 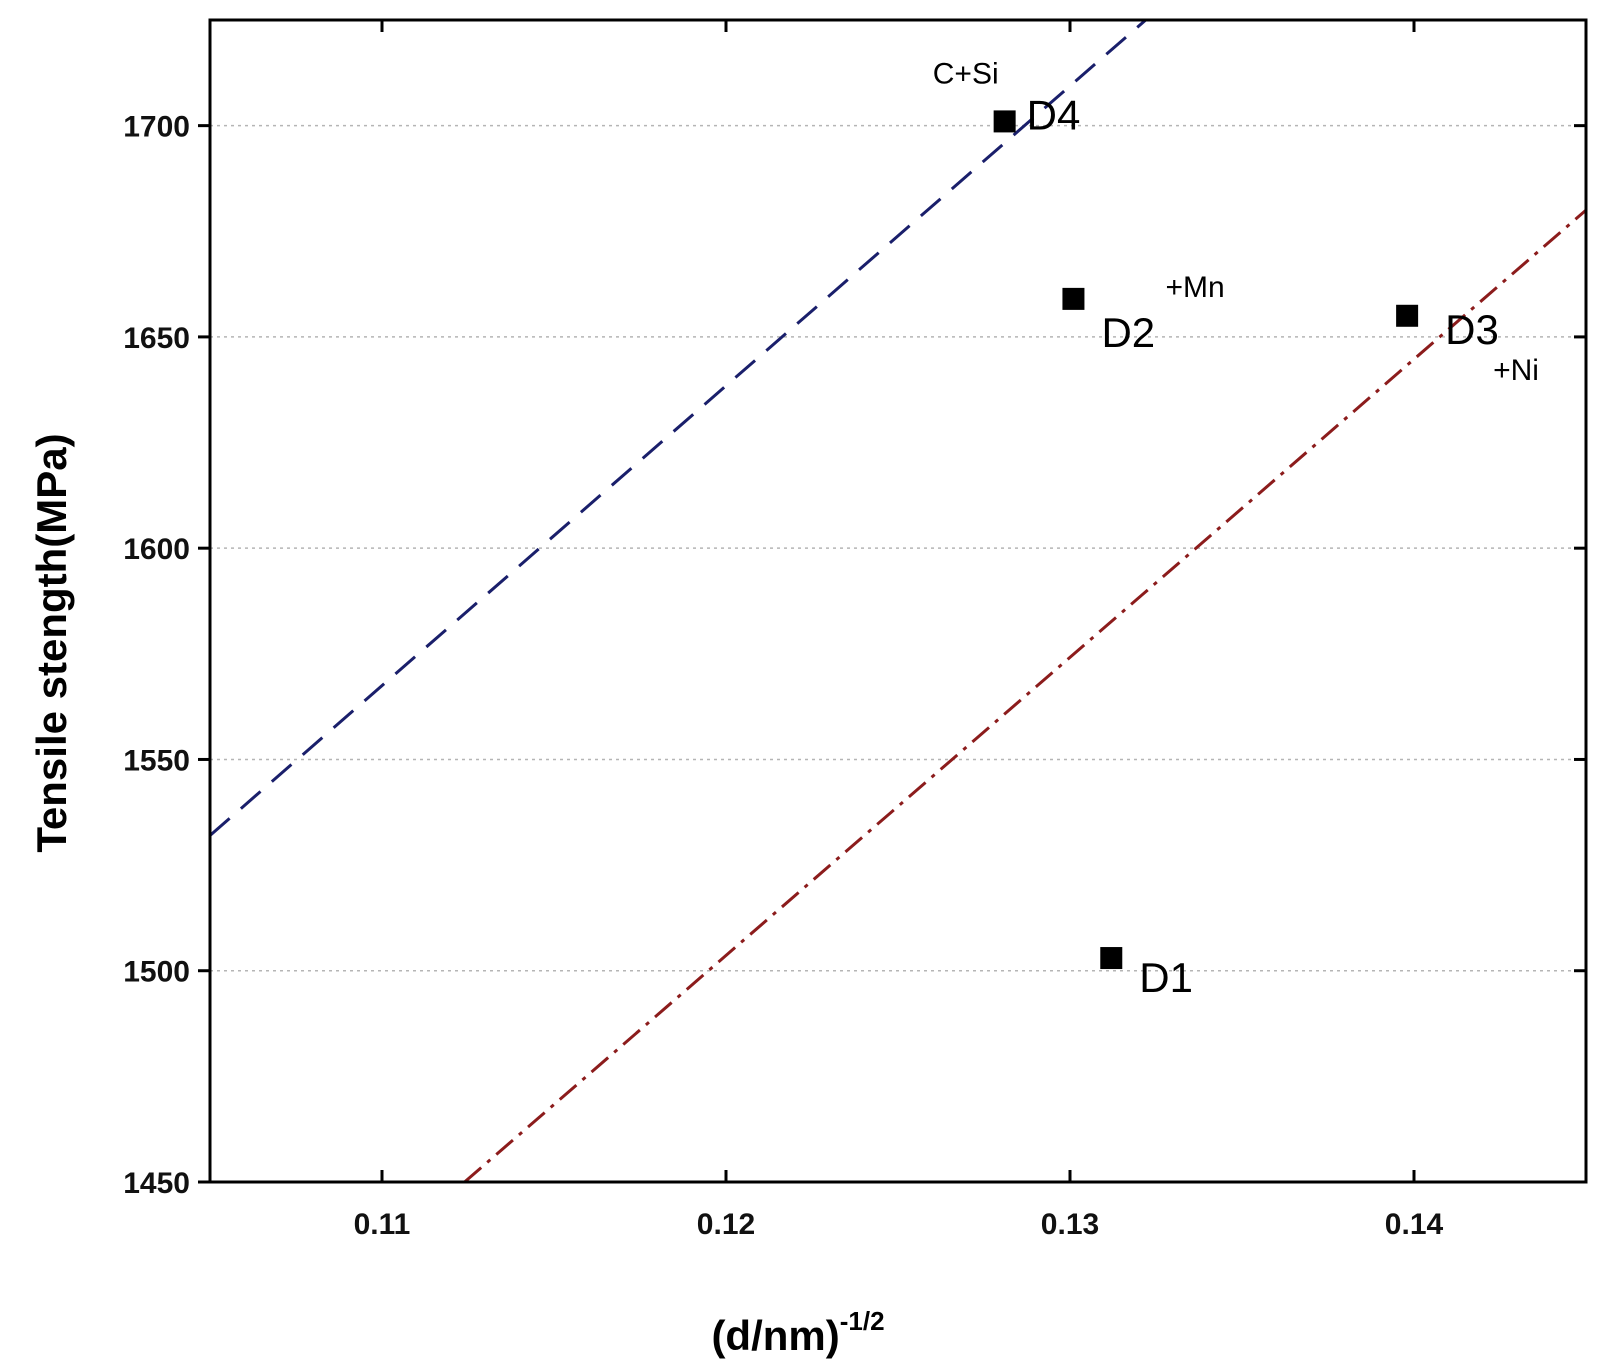 I want to click on x-tick-label-3: 0.14, so click(x=1414, y=1224).